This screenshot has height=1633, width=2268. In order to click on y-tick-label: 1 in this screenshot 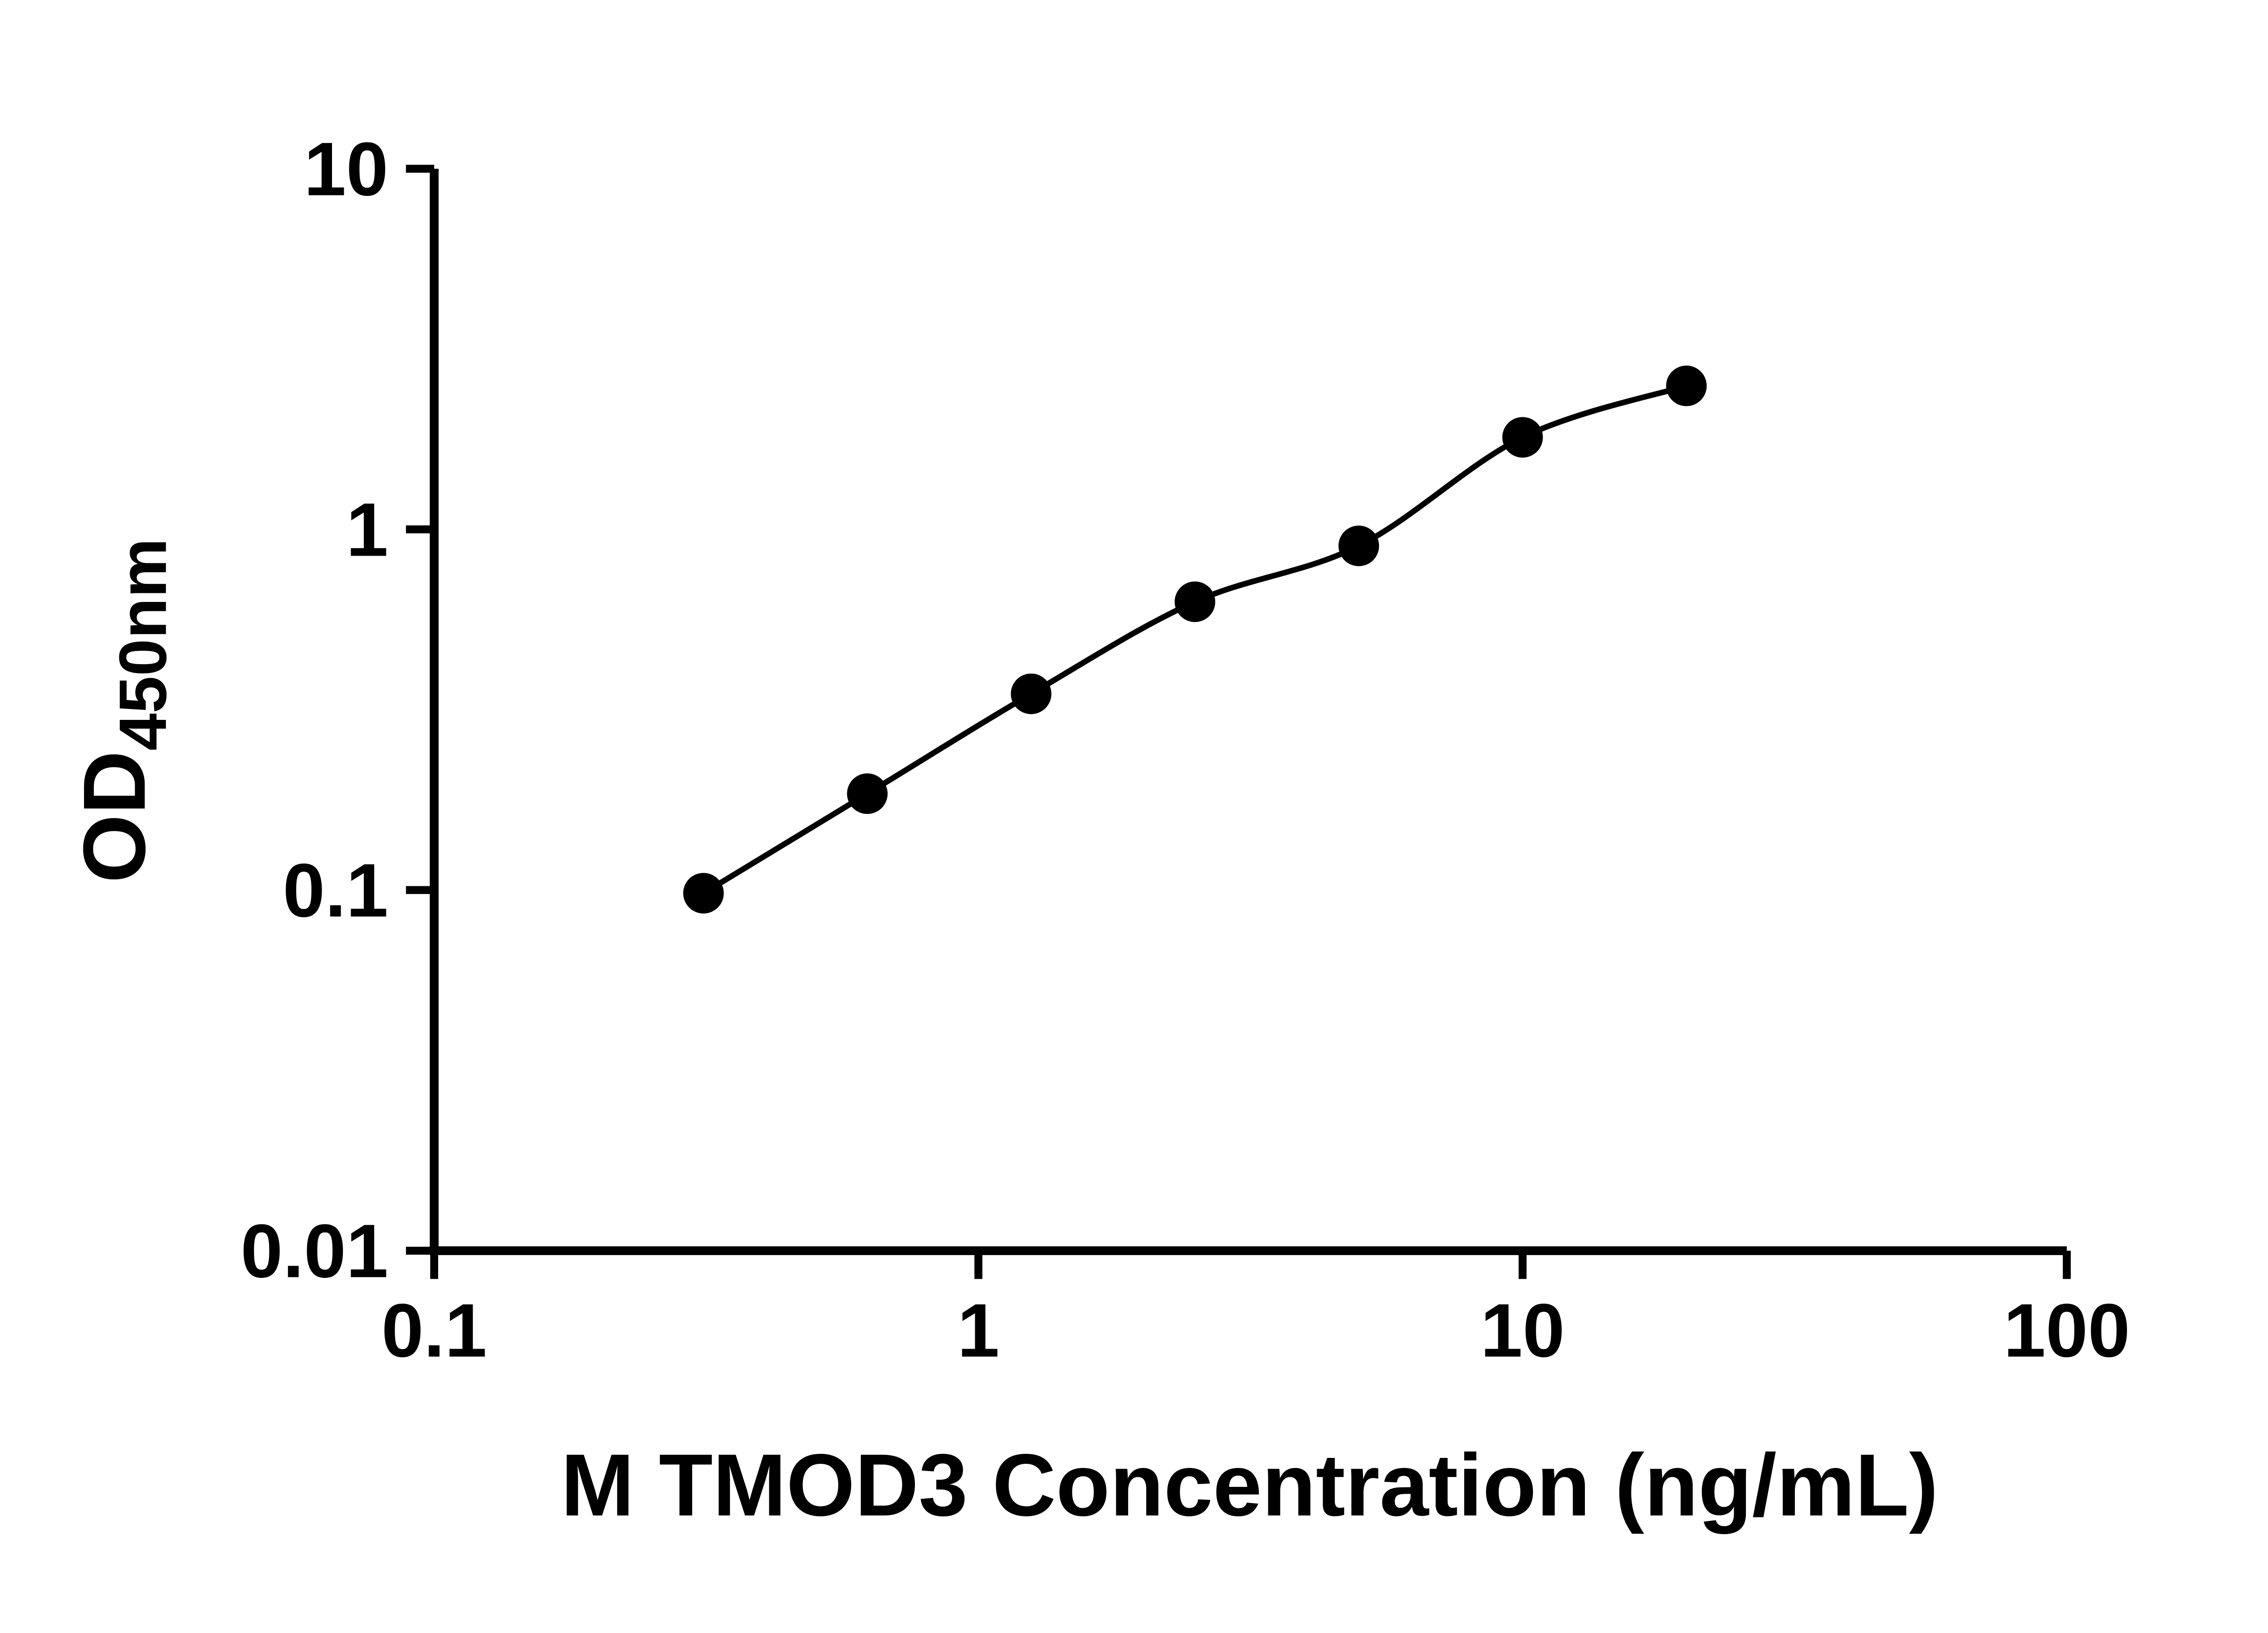, I will do `click(367, 530)`.